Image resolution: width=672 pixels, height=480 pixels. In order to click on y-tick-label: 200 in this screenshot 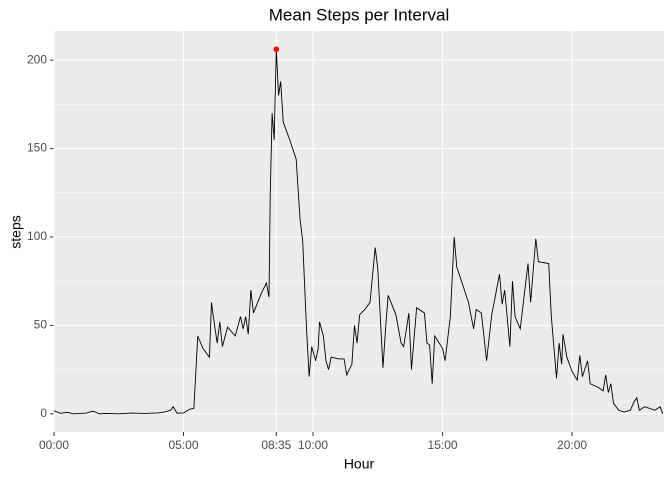, I will do `click(37, 59)`.